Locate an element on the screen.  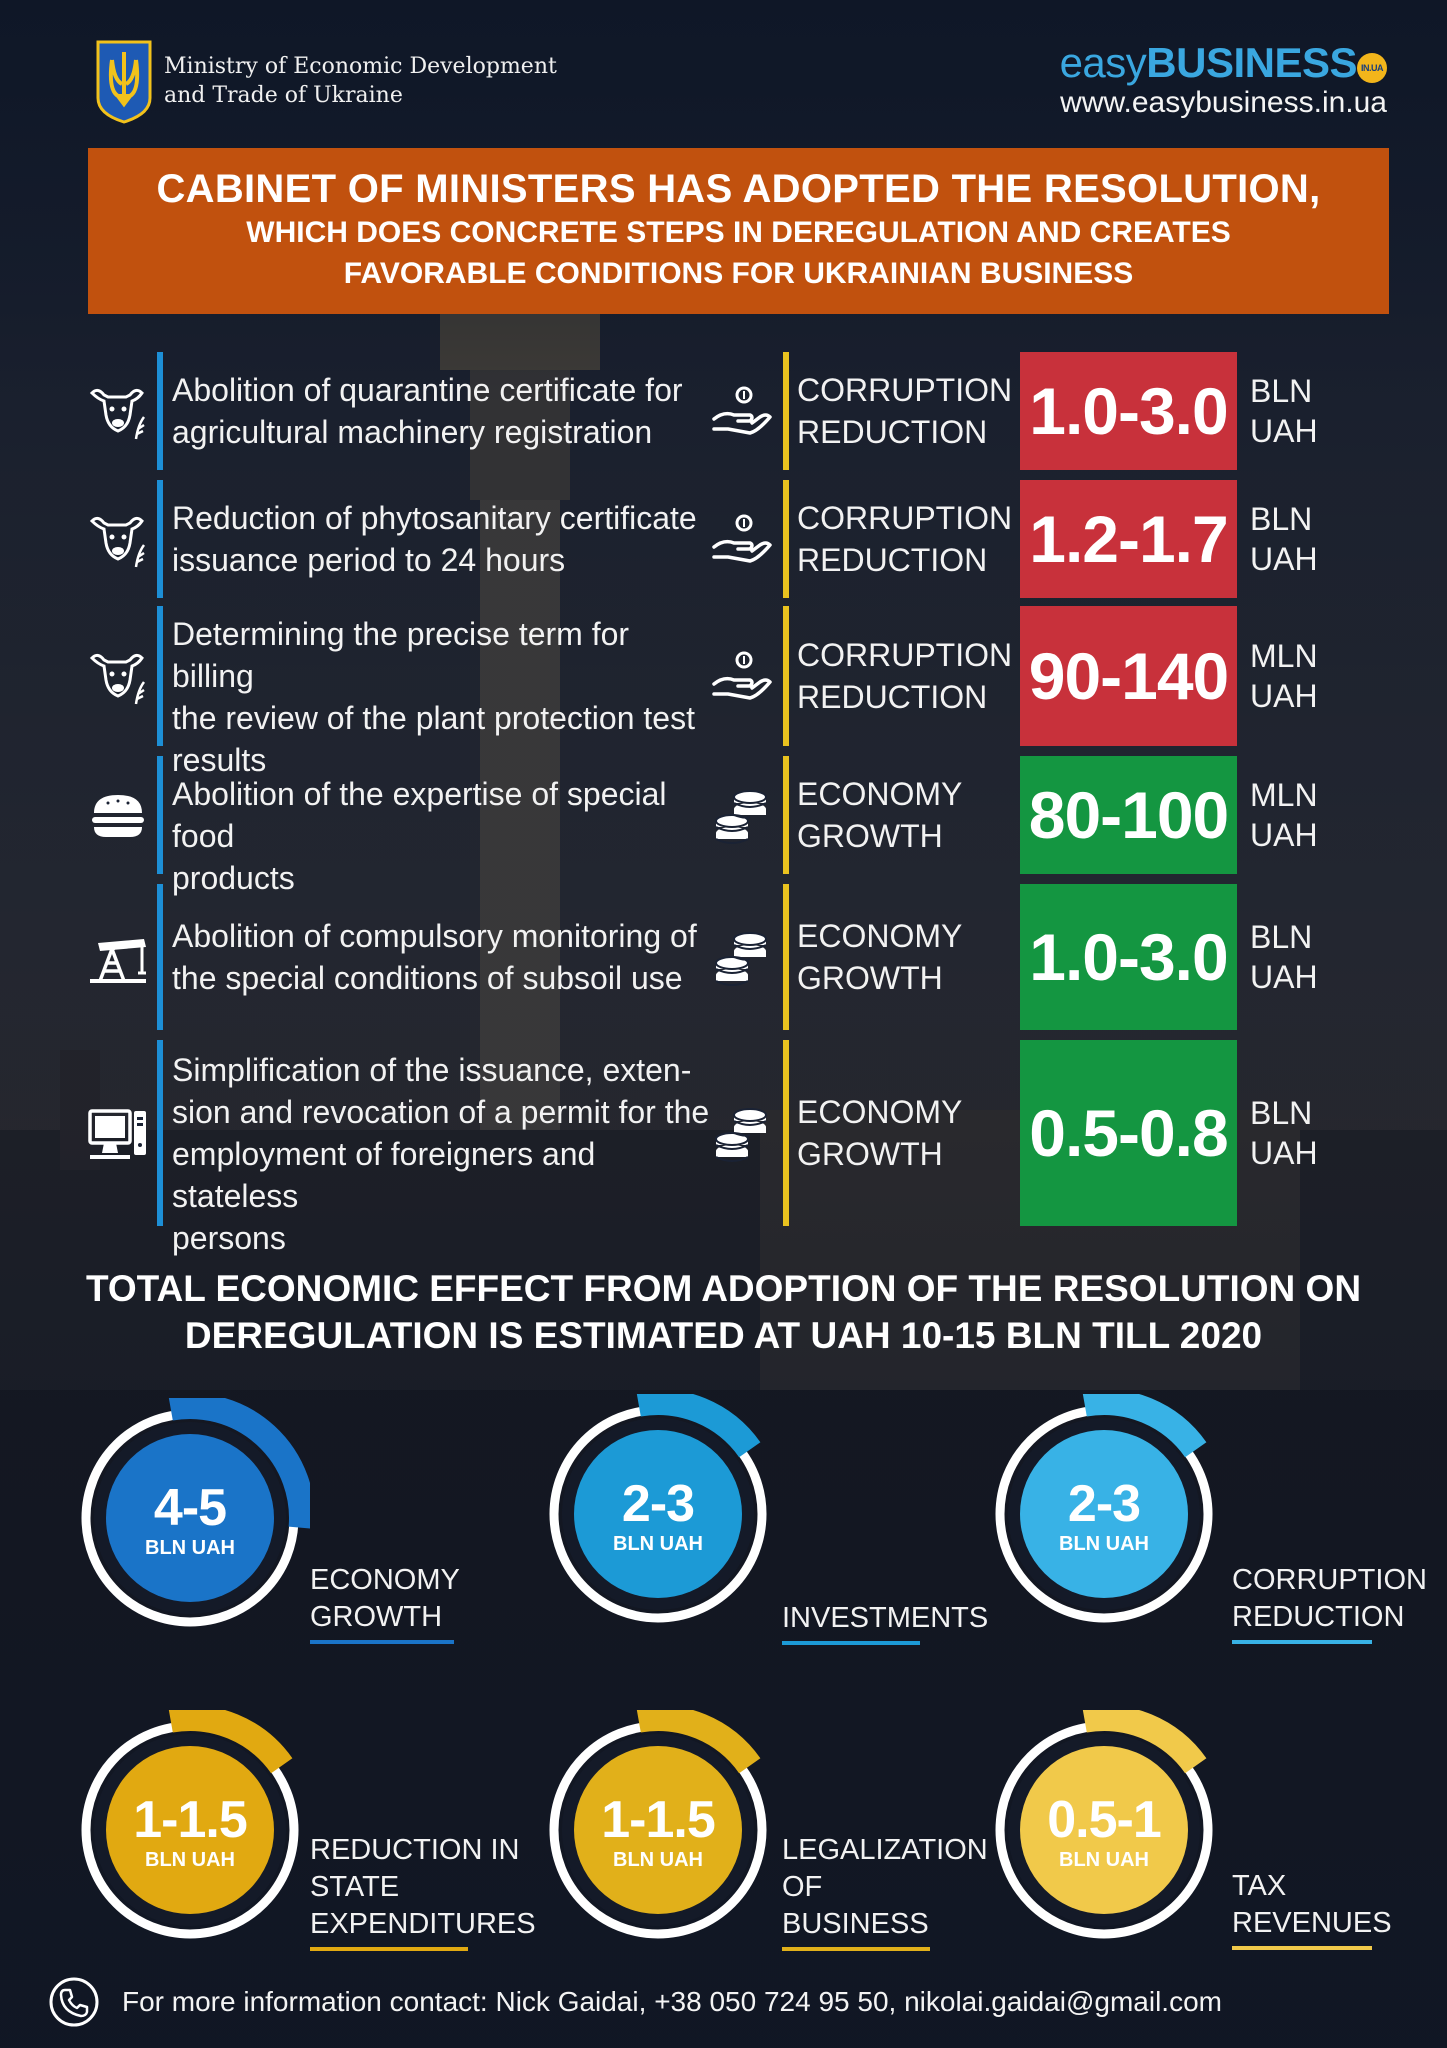
effect-label: INVESTMENTS is located at coordinates (885, 1624).